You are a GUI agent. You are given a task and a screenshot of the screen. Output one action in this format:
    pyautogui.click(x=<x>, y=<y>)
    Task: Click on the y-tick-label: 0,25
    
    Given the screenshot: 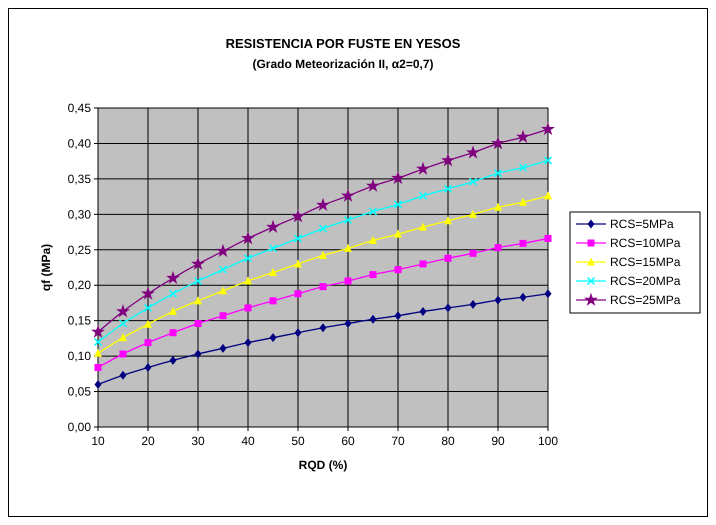 What is the action you would take?
    pyautogui.click(x=80, y=249)
    